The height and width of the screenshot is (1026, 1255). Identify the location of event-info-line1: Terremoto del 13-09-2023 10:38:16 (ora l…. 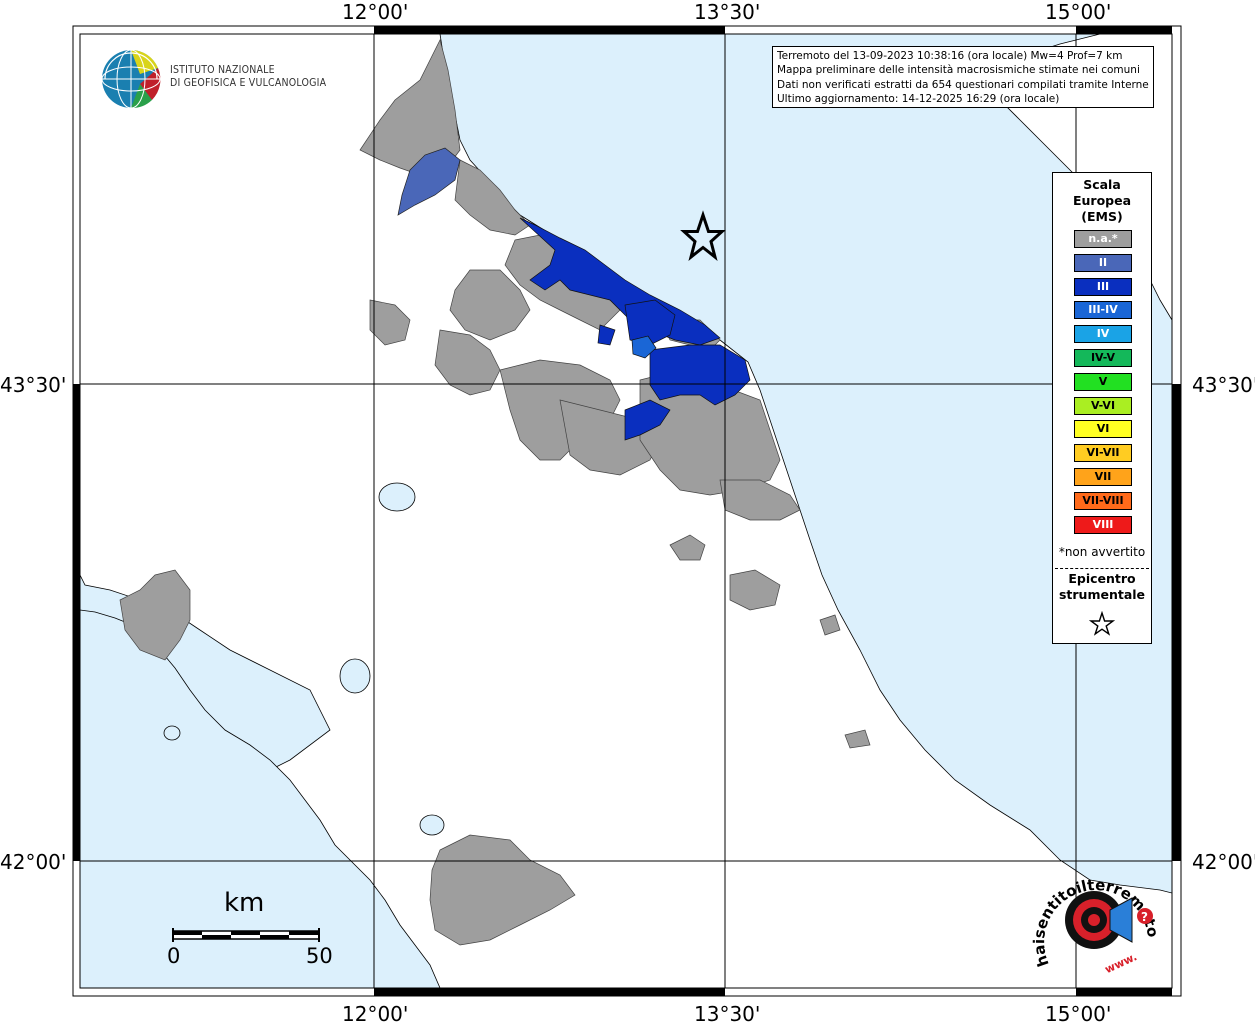
(950, 56).